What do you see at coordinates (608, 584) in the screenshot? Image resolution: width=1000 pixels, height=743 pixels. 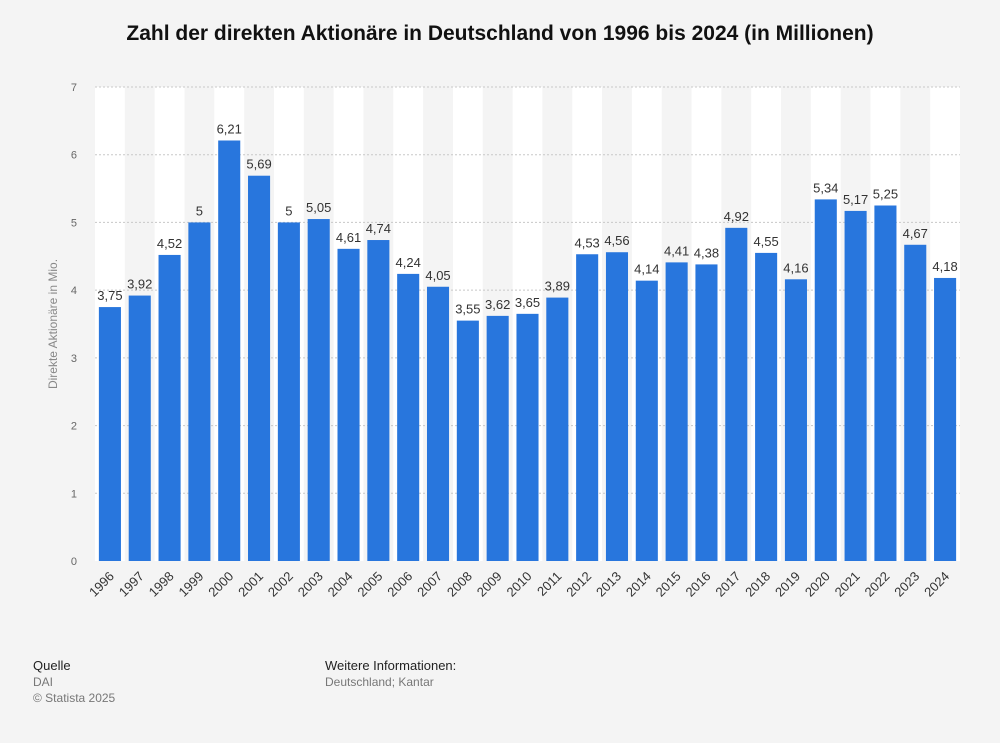 I see `x-tick-label: 2013` at bounding box center [608, 584].